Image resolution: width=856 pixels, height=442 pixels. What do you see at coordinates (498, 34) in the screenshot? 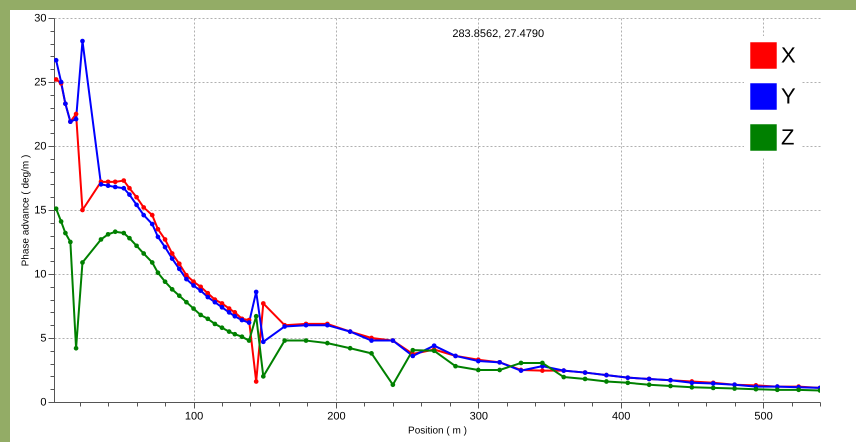
I see `annotation: 283.8562, 27.4790` at bounding box center [498, 34].